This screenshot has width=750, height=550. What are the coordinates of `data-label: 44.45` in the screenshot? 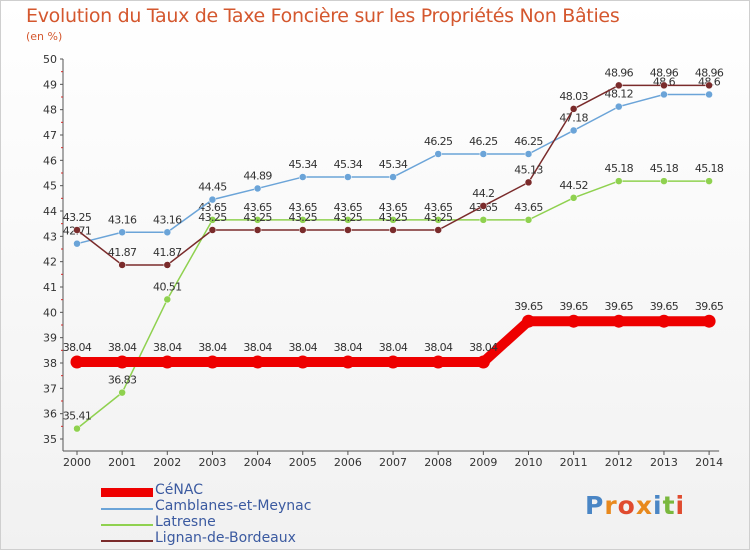 It's located at (212, 187).